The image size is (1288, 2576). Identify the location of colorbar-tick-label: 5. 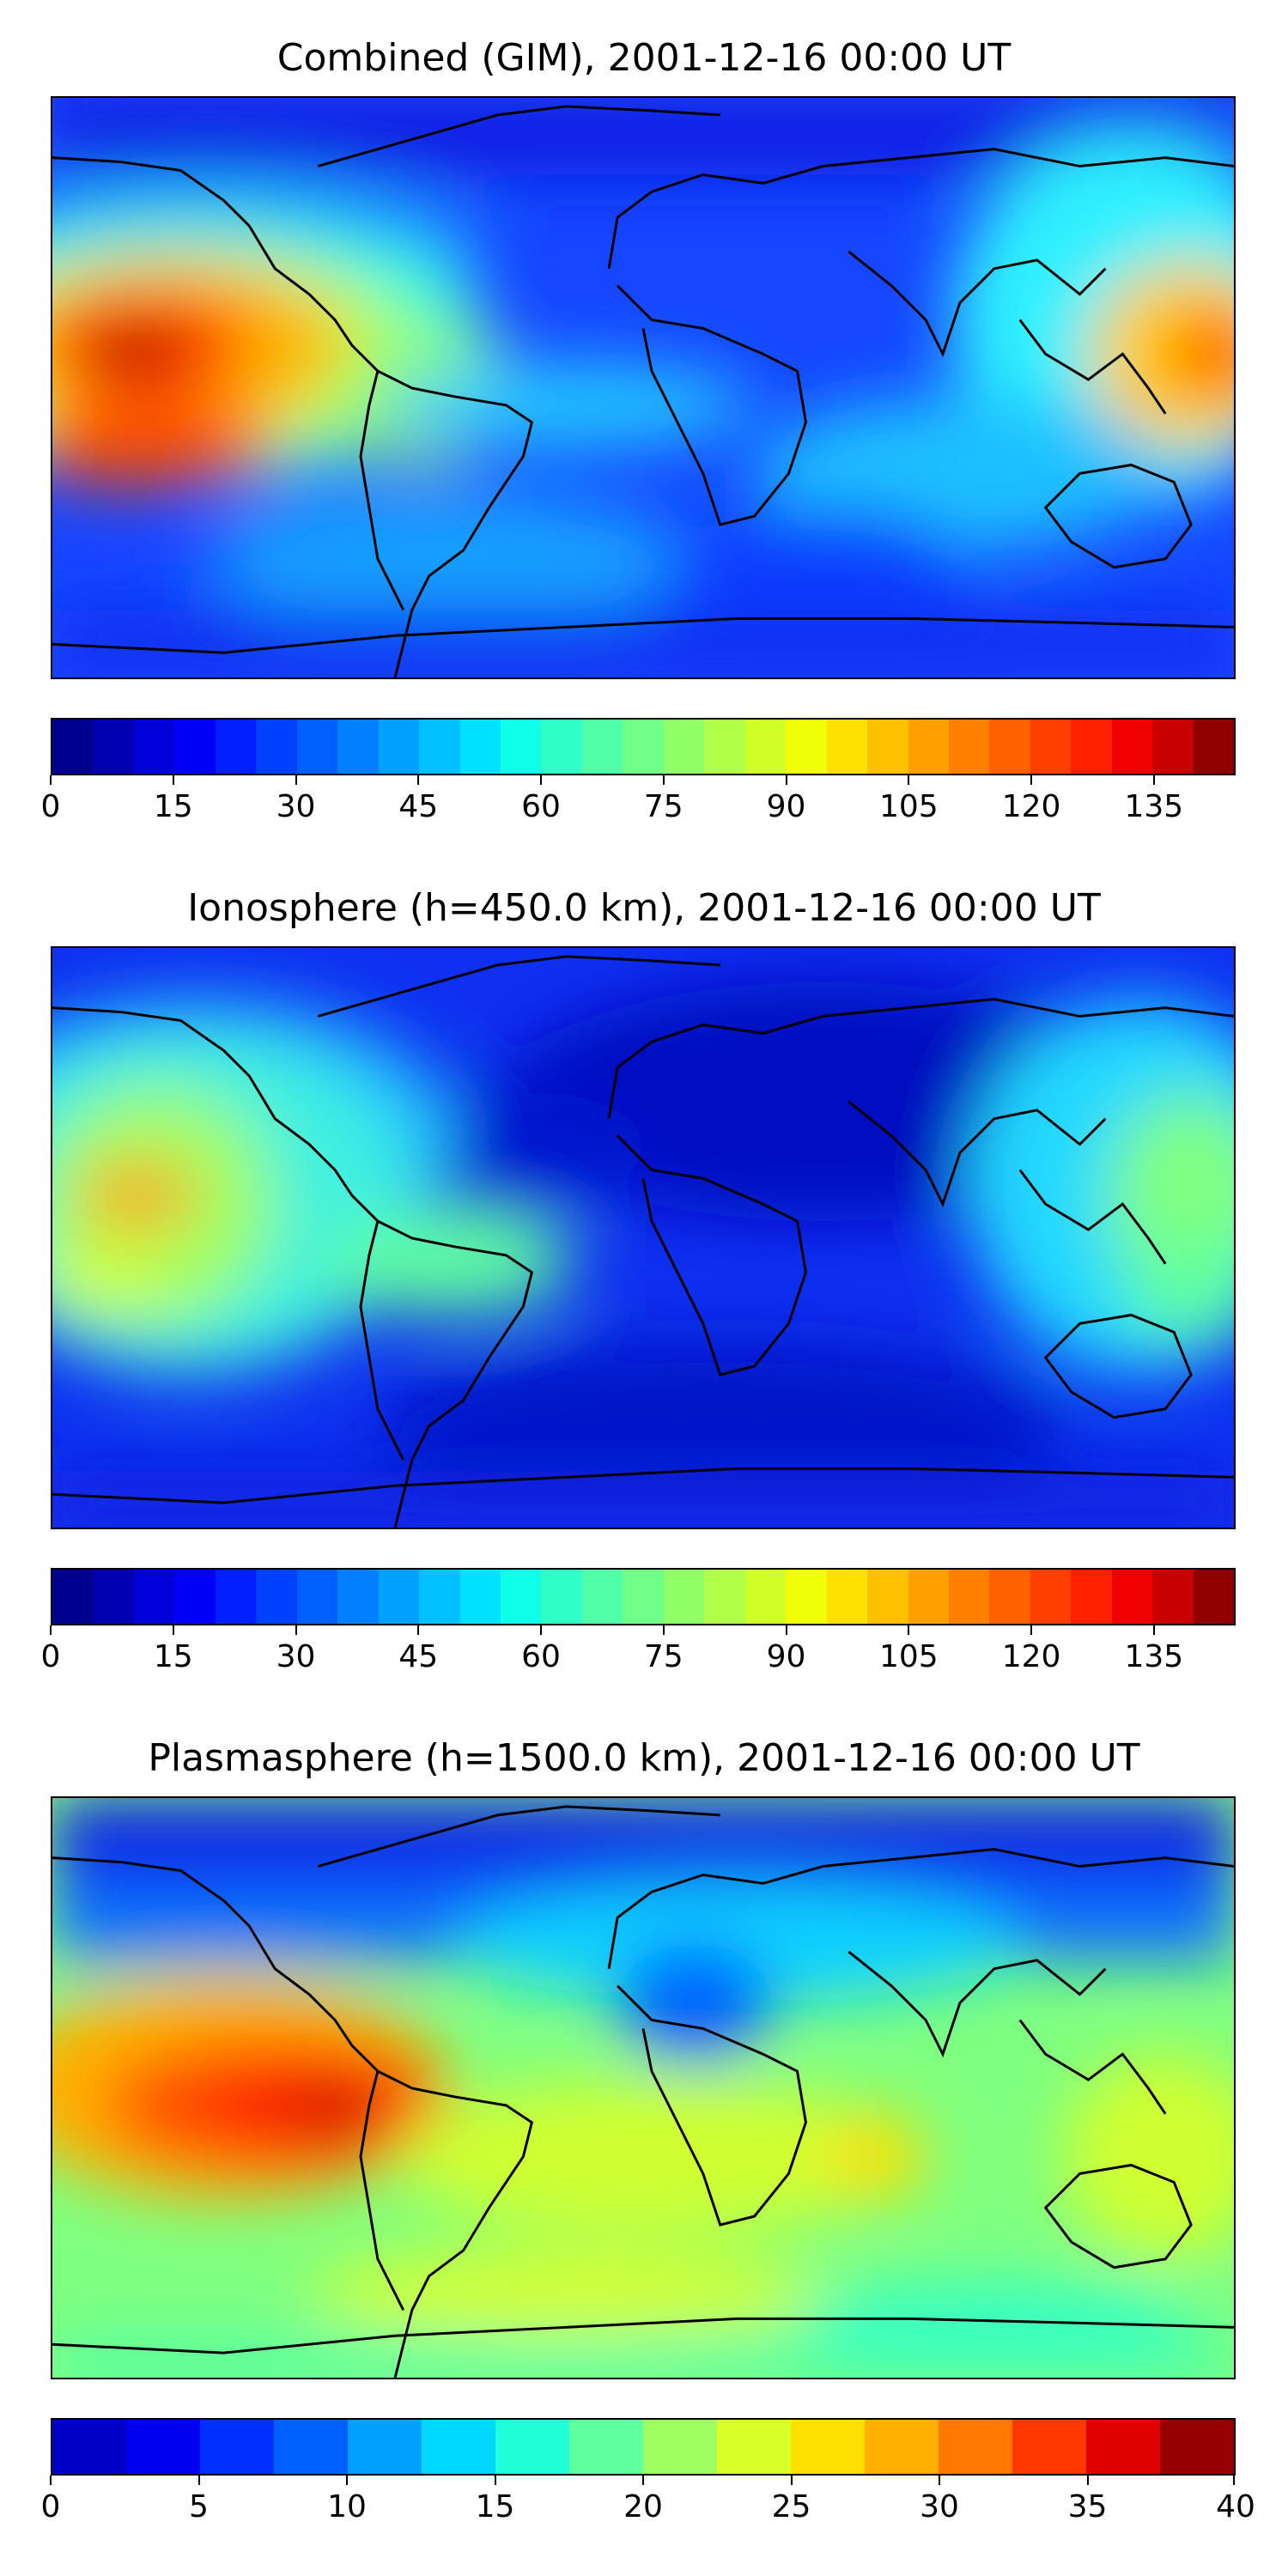
(199, 2507).